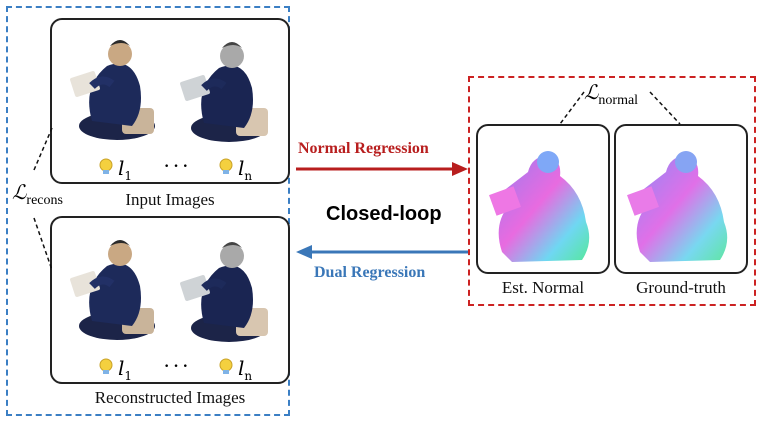 This screenshot has width=764, height=422. Describe the element at coordinates (170, 199) in the screenshot. I see `input-images-caption: Input Images` at that location.